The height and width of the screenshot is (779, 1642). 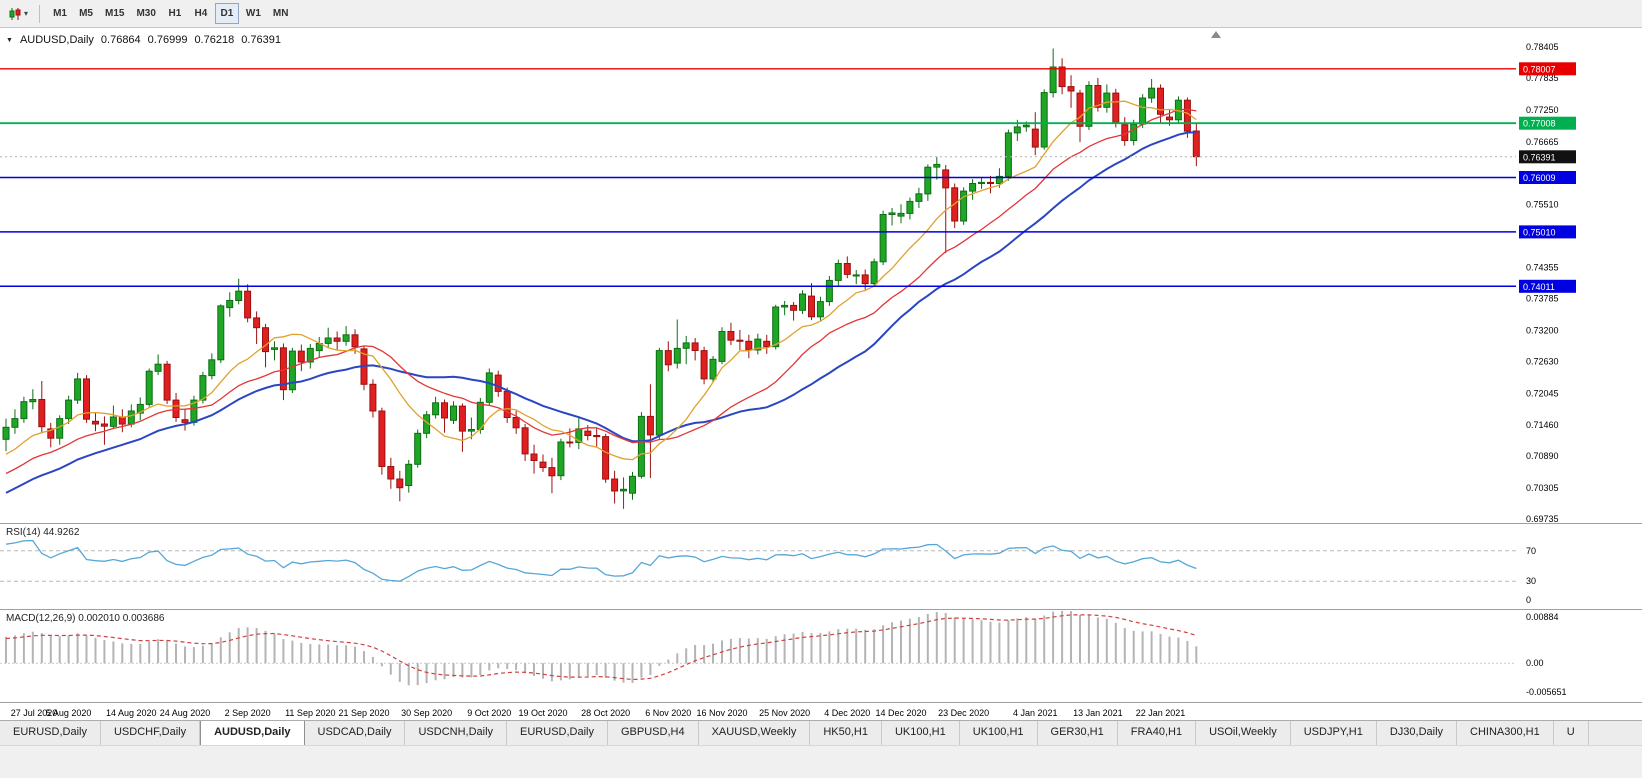 What do you see at coordinates (1417, 733) in the screenshot?
I see `chart-tab-dj30-daily: DJ30,Daily` at bounding box center [1417, 733].